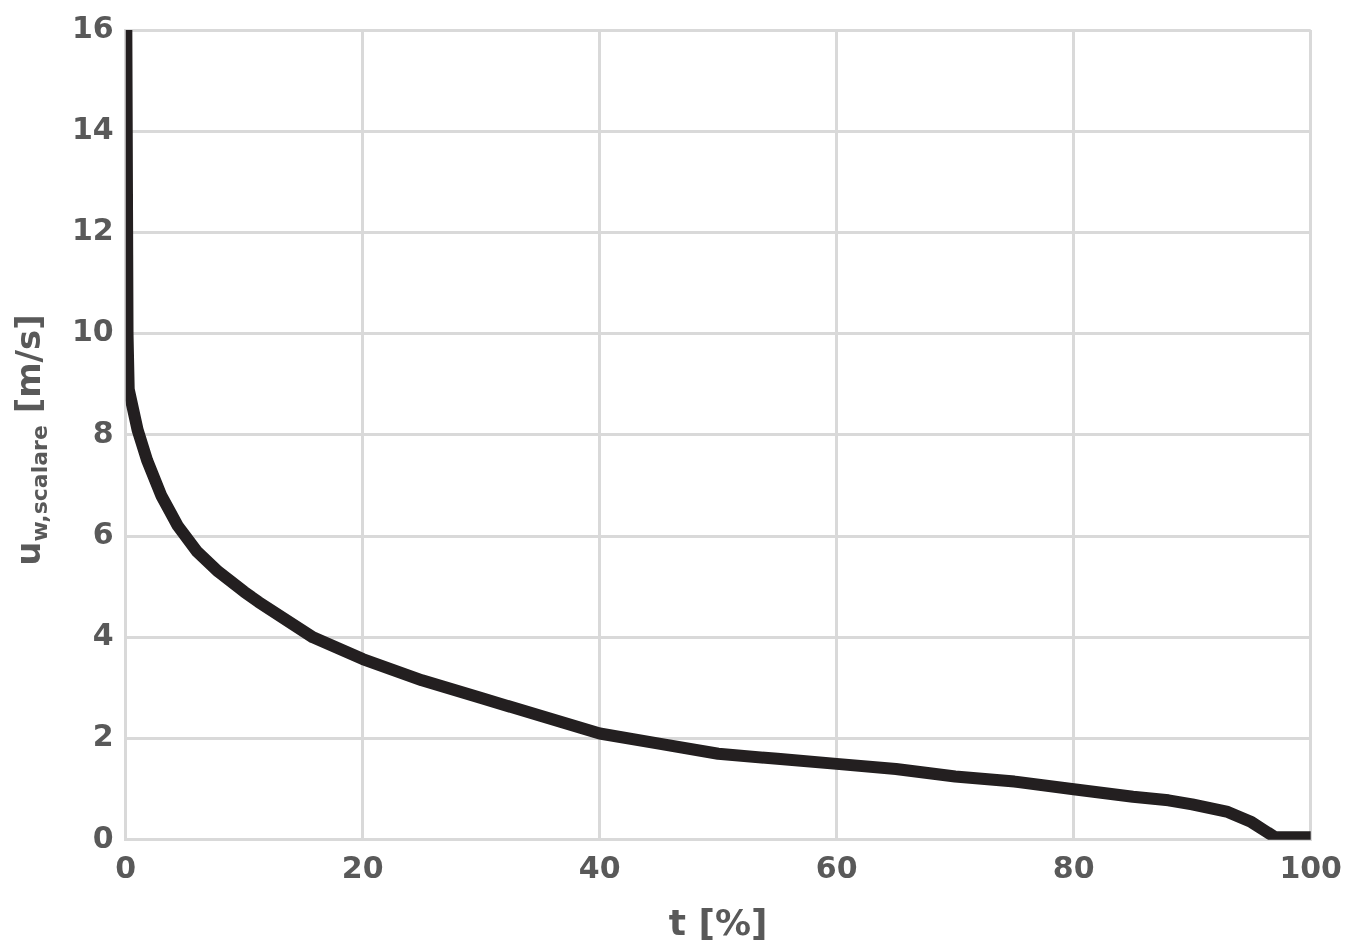  Describe the element at coordinates (103, 635) in the screenshot. I see `y-tick-label: 4` at that location.